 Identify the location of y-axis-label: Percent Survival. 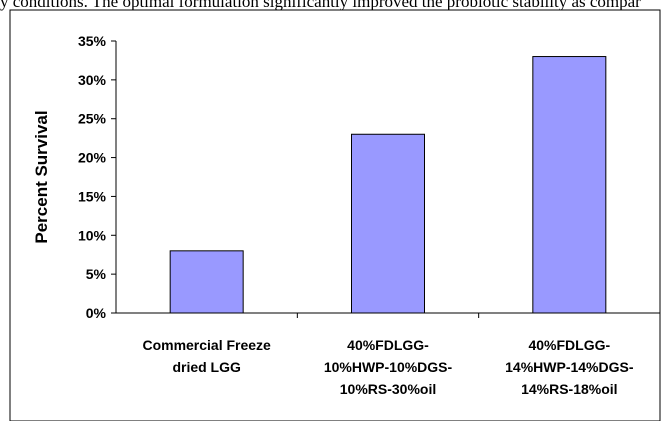
(41, 176).